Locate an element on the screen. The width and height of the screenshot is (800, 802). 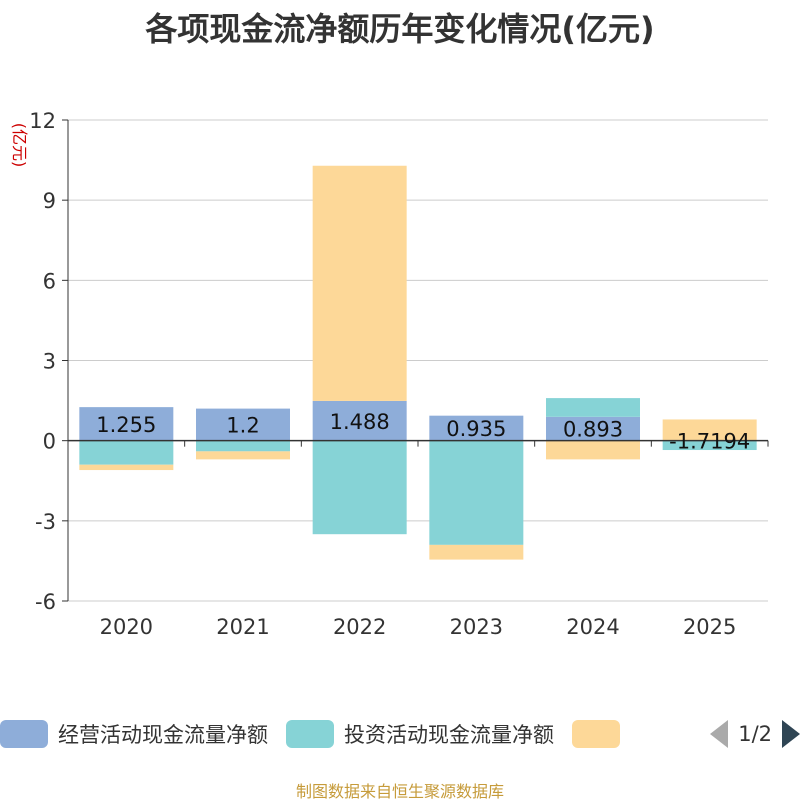
legend-prev-icon is located at coordinates (719, 734).